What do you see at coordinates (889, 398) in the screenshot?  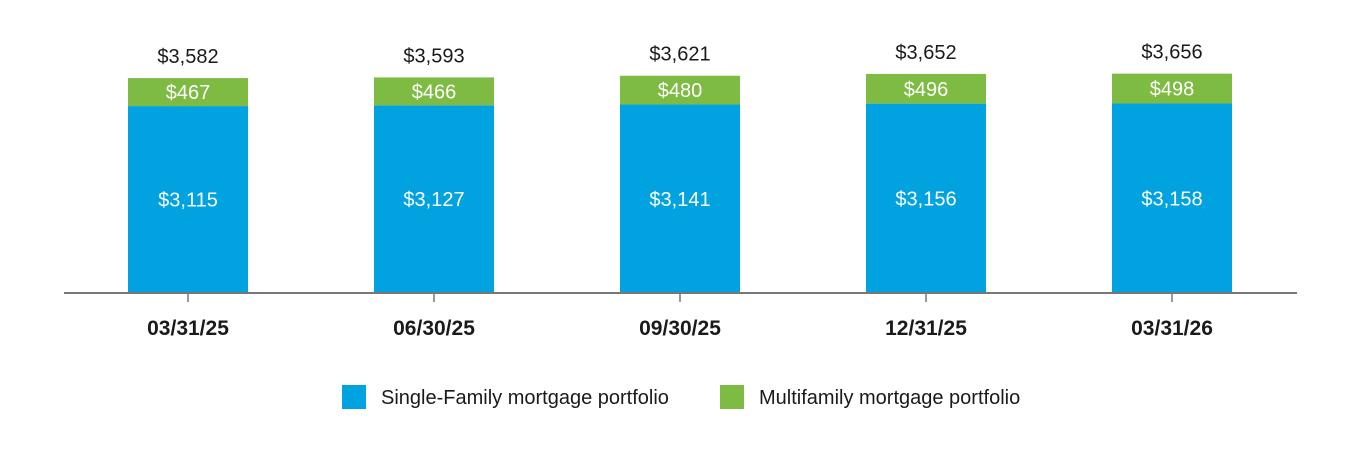 I see `legend-label-multifamily: Multifamily mortgage portfolio` at bounding box center [889, 398].